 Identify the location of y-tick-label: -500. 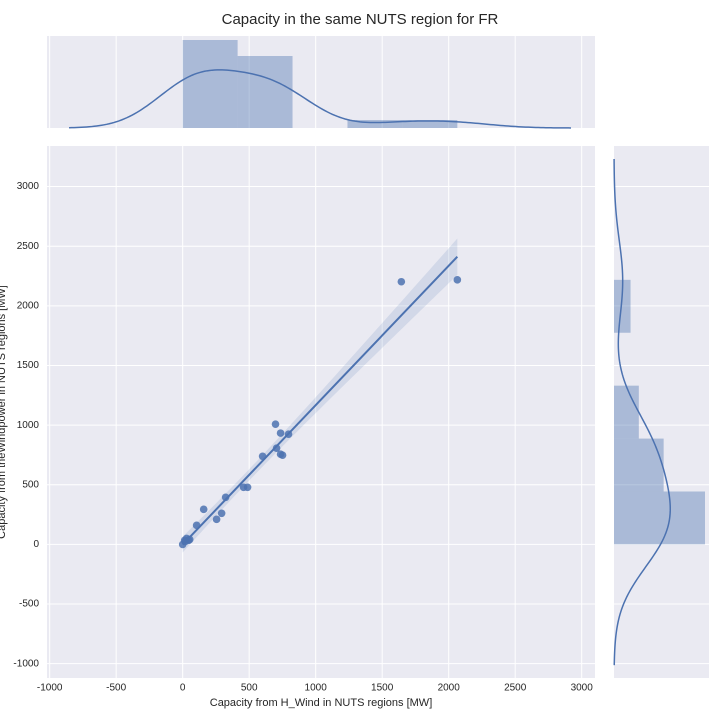
(29, 604).